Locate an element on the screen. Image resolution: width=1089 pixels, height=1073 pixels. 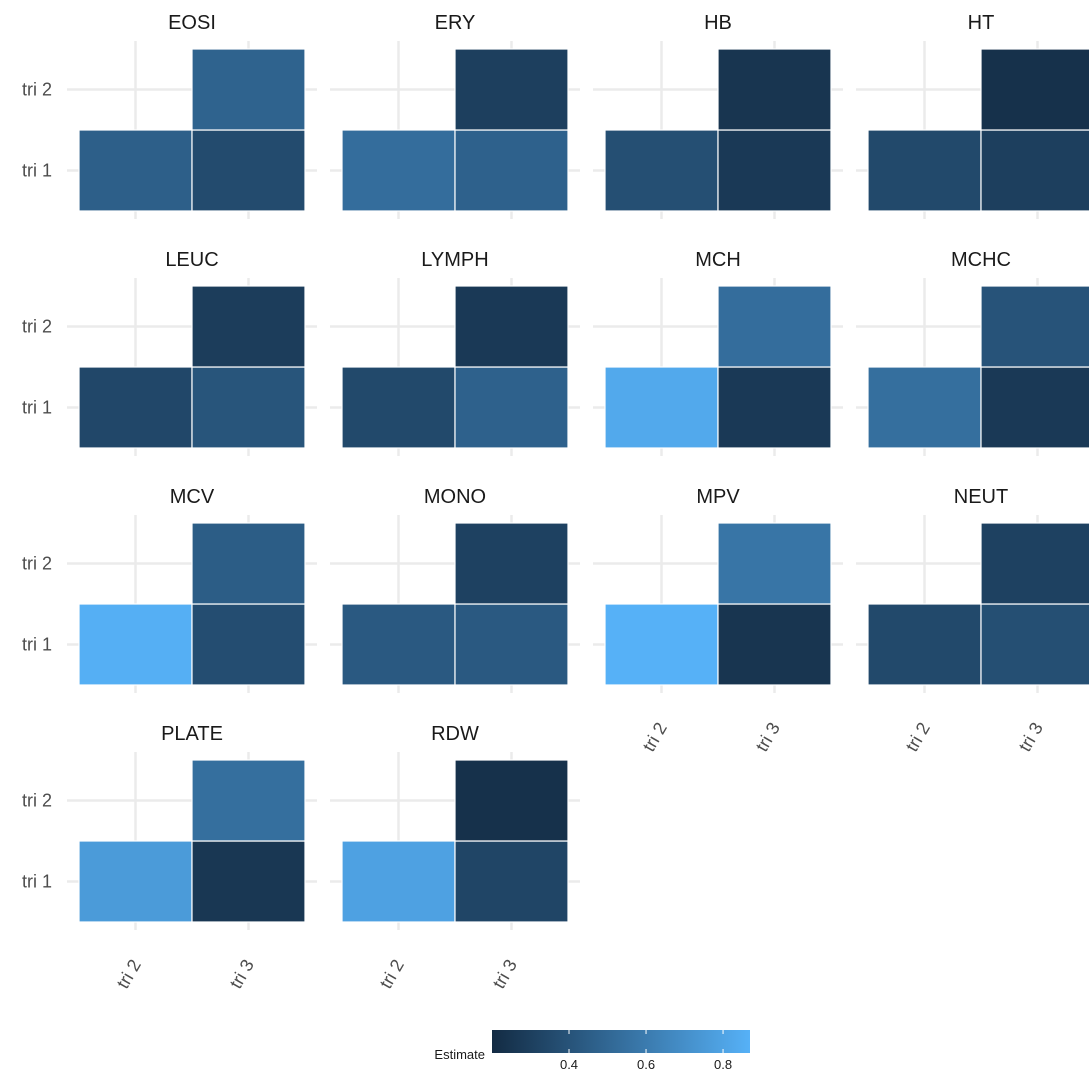
panel-title: LEUC is located at coordinates (191, 260).